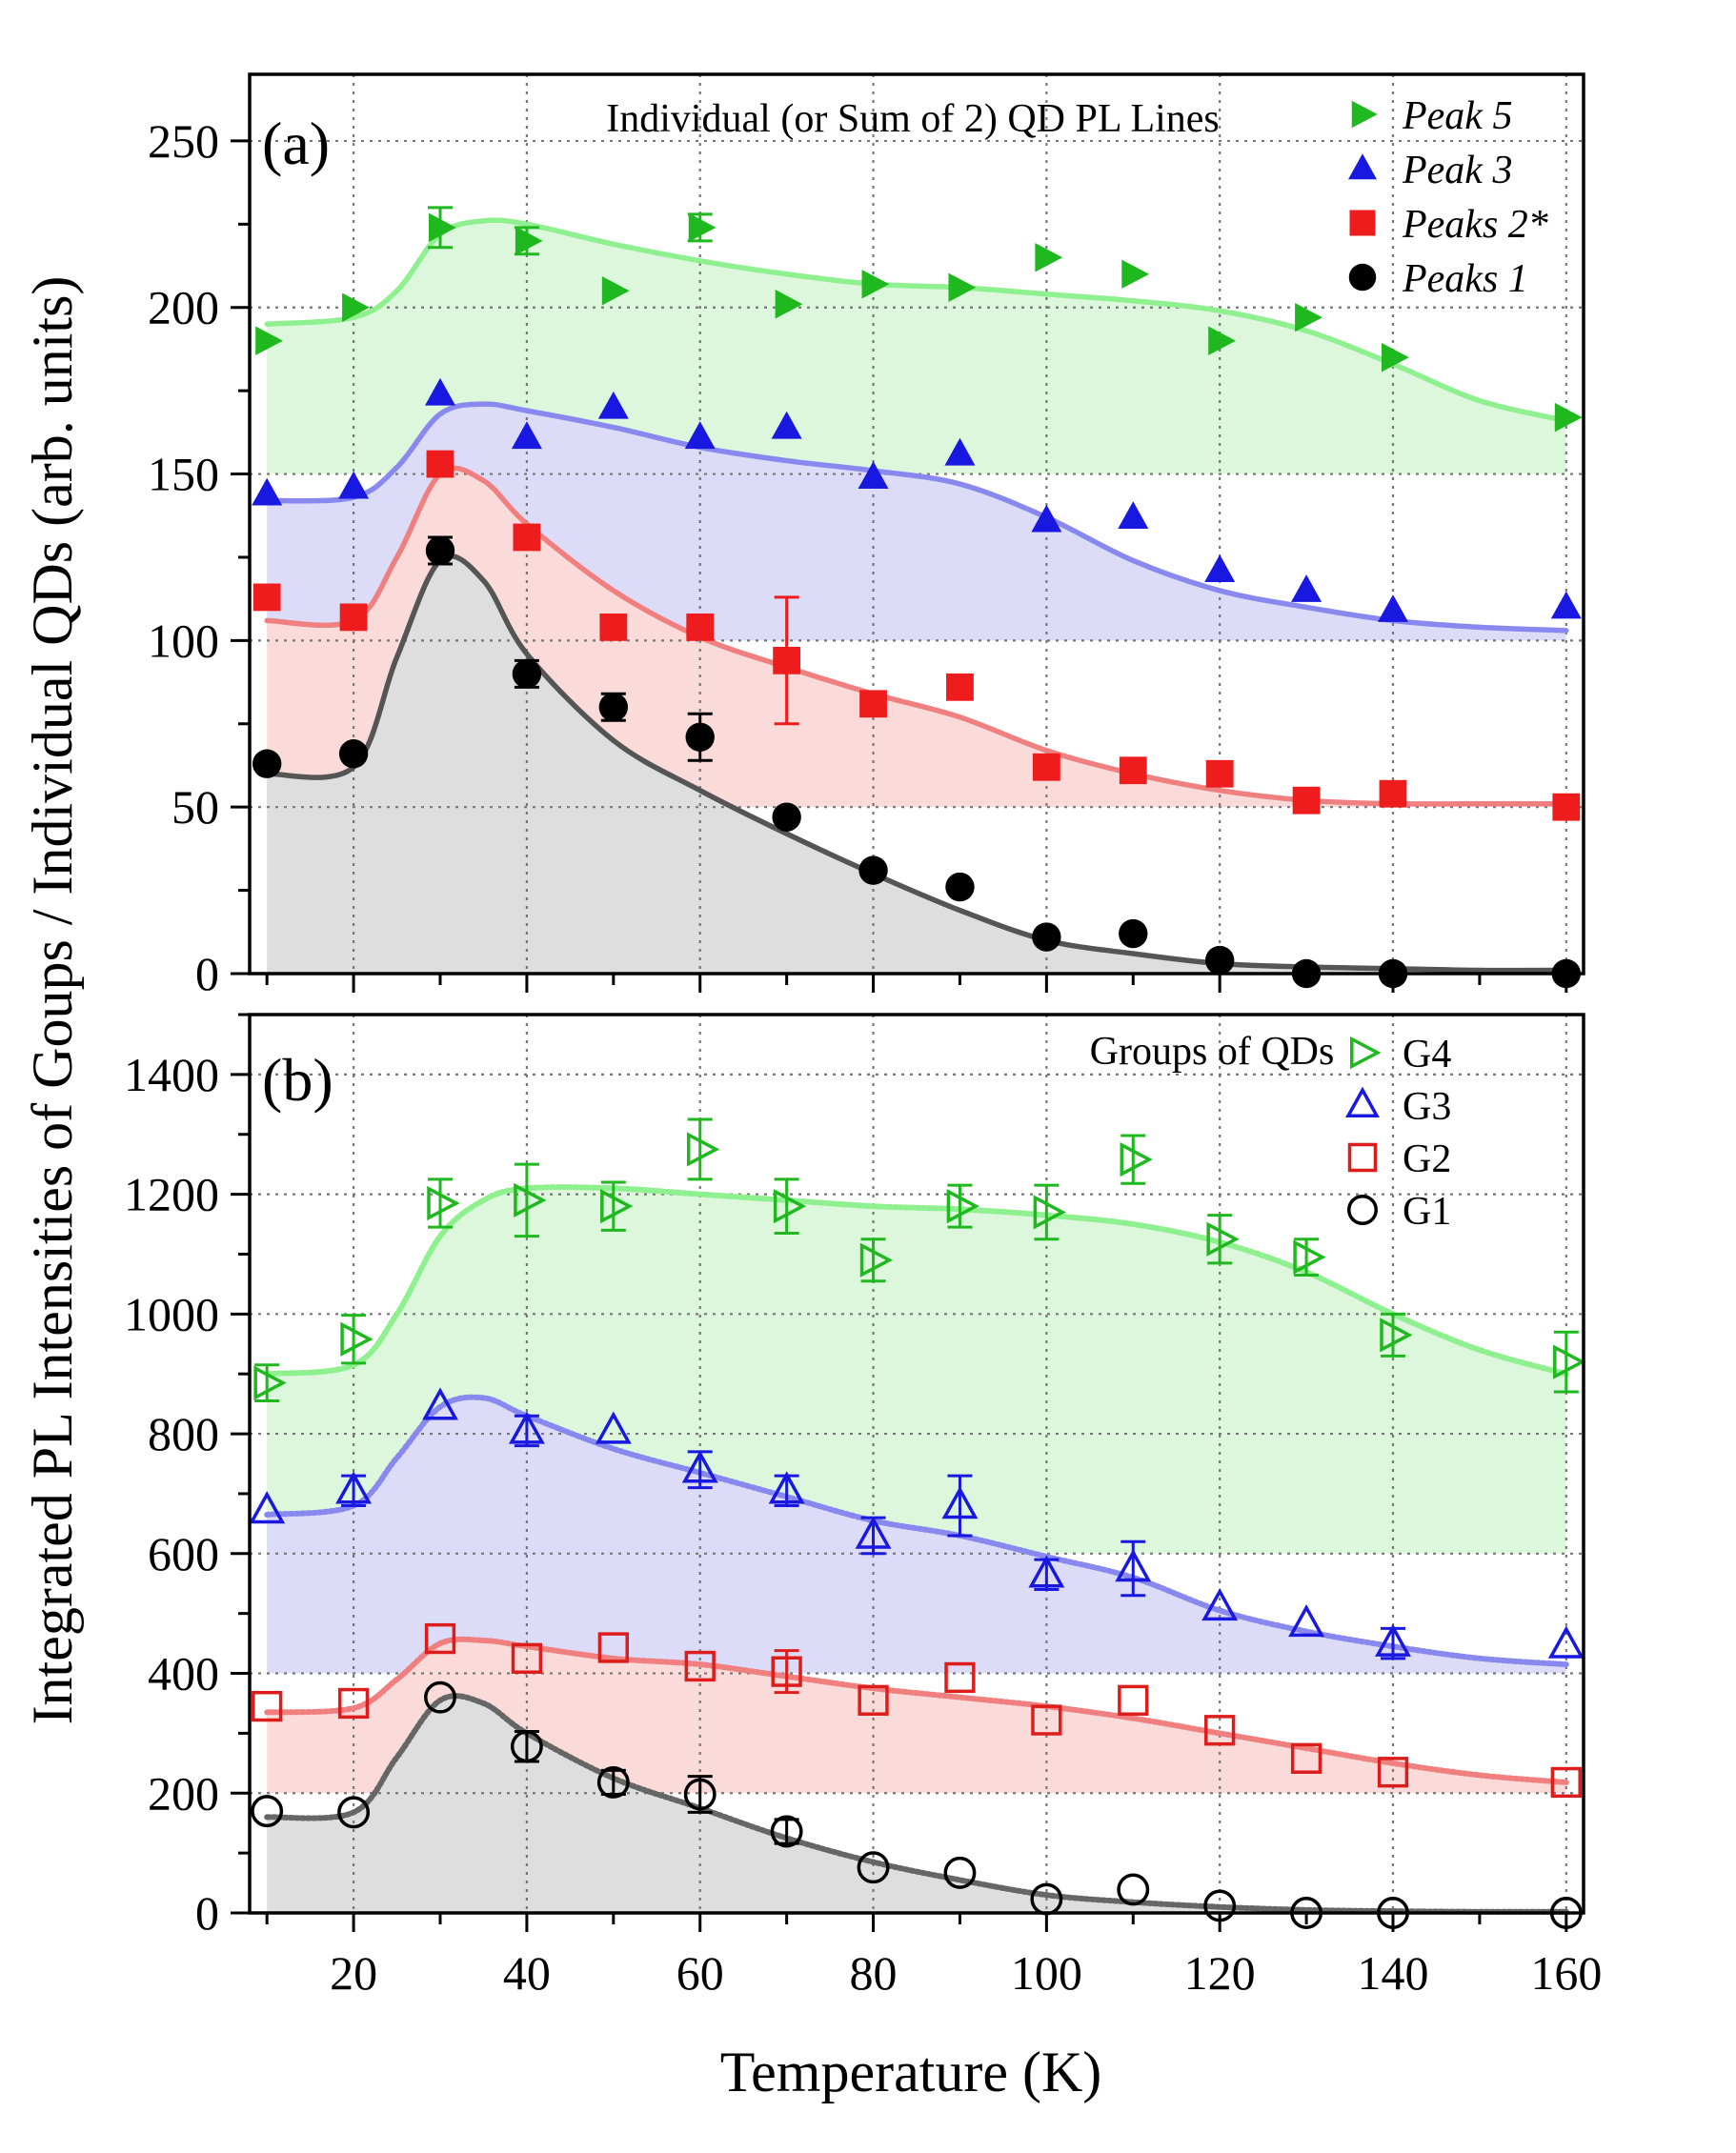  What do you see at coordinates (1457, 170) in the screenshot?
I see `panel-1-legend-label: Peak 3` at bounding box center [1457, 170].